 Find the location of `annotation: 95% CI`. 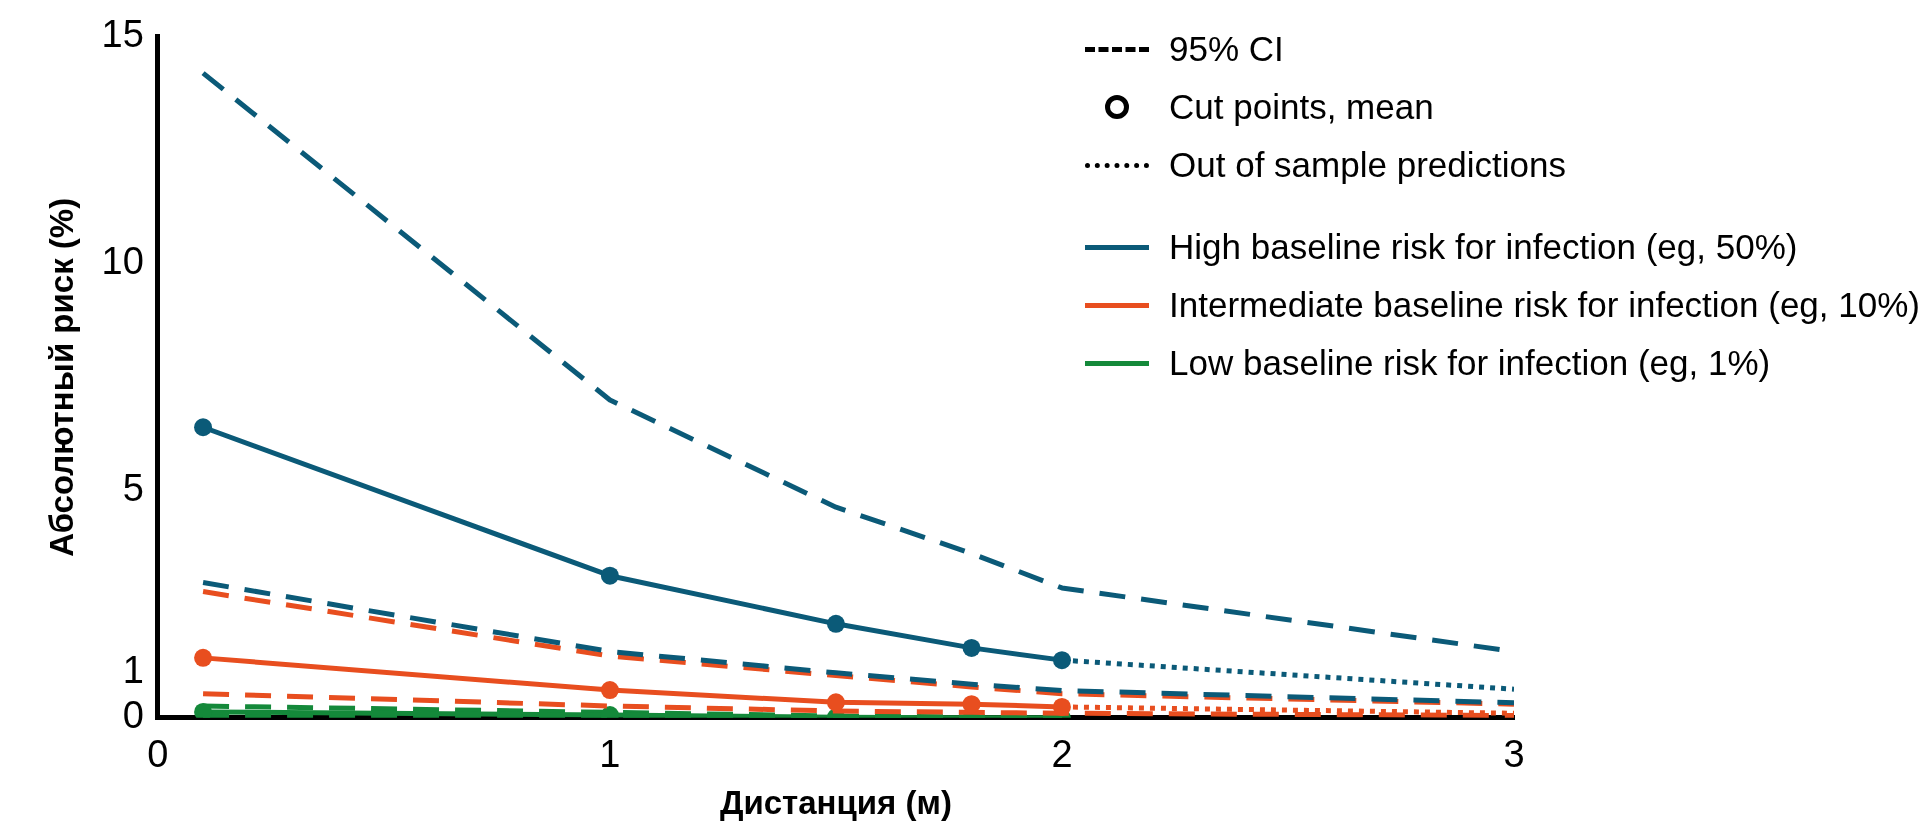

annotation: 95% CI is located at coordinates (1226, 49).